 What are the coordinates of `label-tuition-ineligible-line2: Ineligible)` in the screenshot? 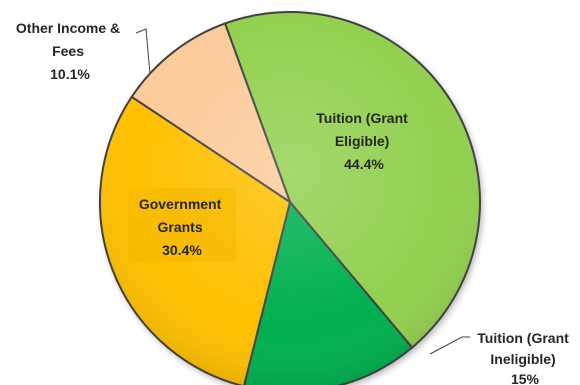 It's located at (522, 359).